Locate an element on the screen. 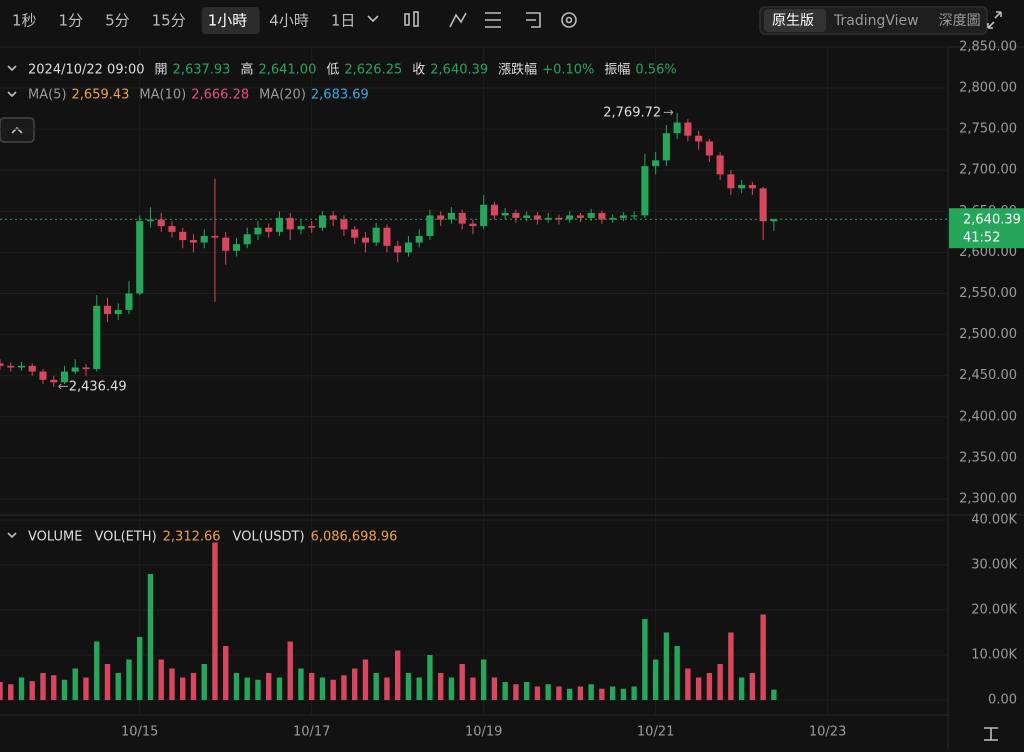 This screenshot has width=1024, height=752. list-icon is located at coordinates (493, 20).